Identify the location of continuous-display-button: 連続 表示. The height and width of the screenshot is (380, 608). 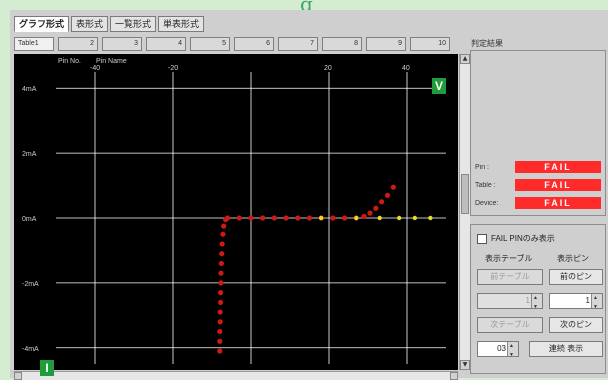
(566, 349).